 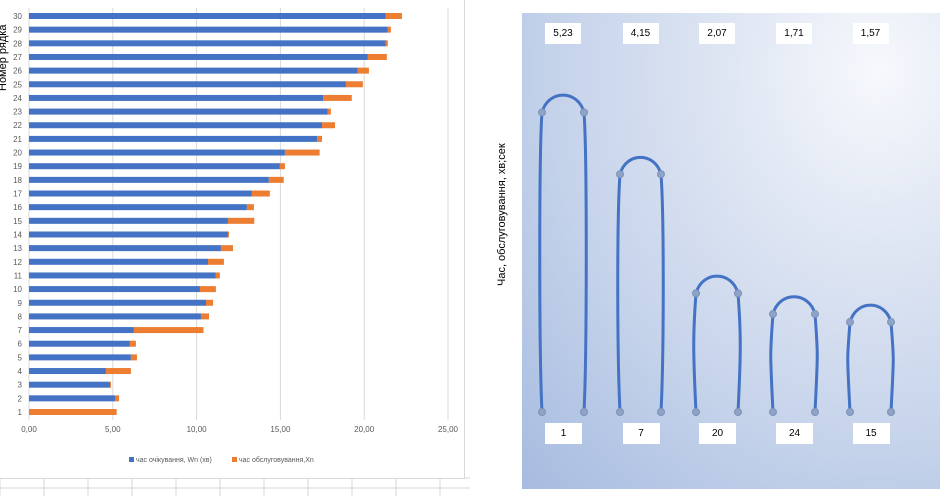 What do you see at coordinates (17, 112) in the screenshot?
I see `y-tick-label: 23` at bounding box center [17, 112].